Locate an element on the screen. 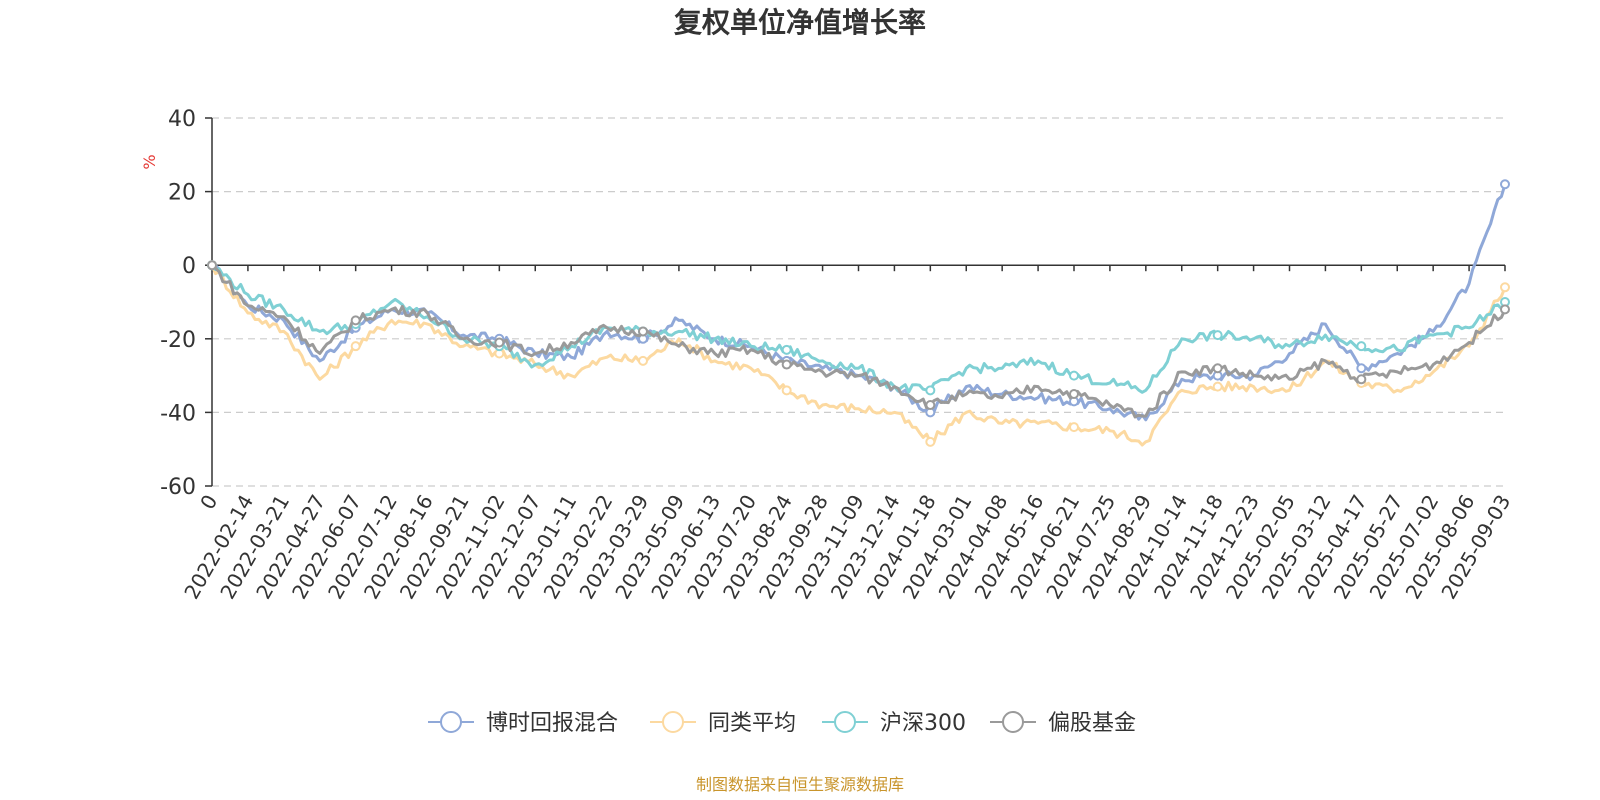  legend-label: 博时回报混合 is located at coordinates (552, 723).